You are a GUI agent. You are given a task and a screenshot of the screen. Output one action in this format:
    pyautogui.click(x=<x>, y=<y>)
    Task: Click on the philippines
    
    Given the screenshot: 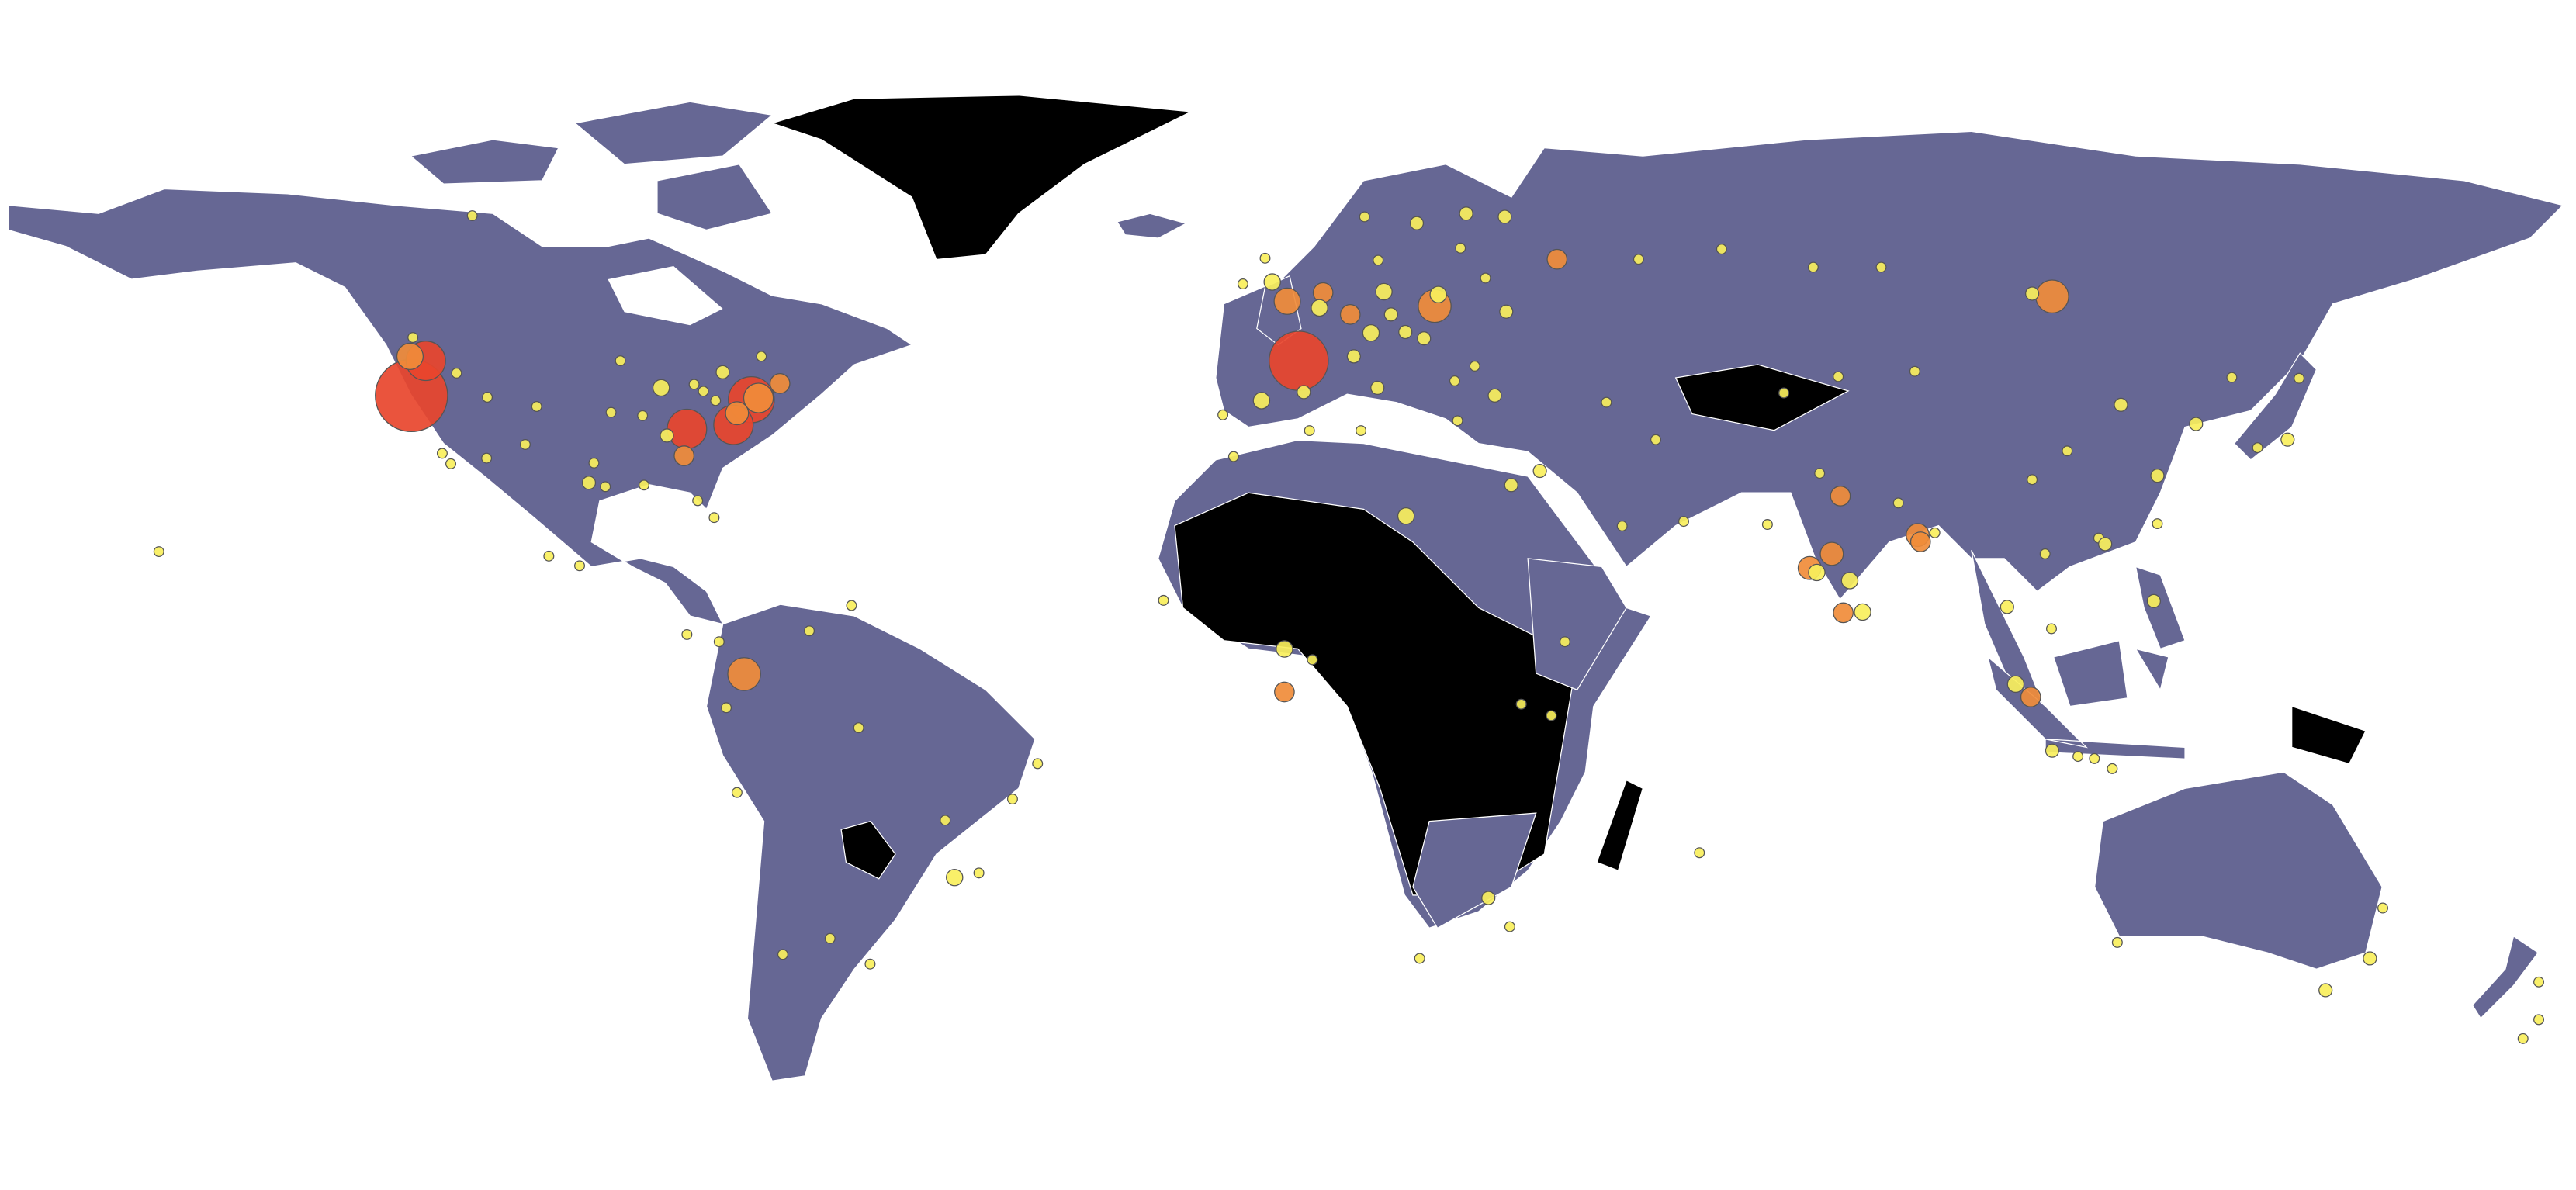 What is the action you would take?
    pyautogui.click(x=2160, y=608)
    